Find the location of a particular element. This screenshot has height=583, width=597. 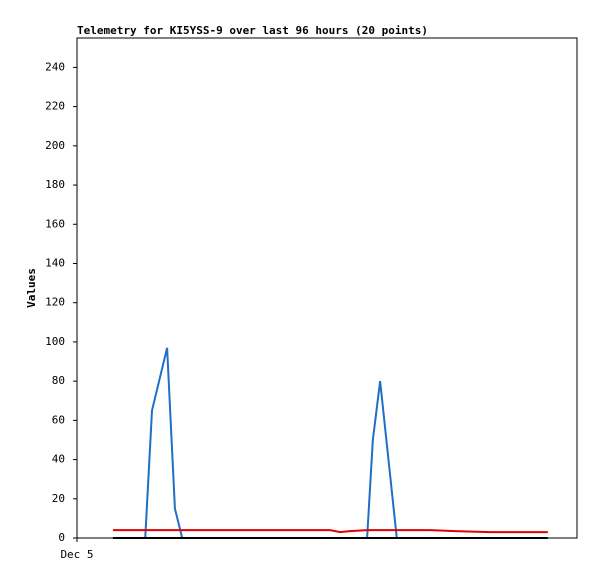

y-tick-label: 240 is located at coordinates (55, 66).